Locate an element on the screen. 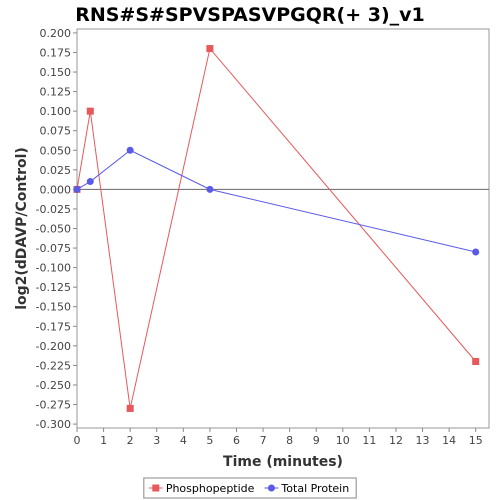  x-tick-label: 4 is located at coordinates (183, 440).